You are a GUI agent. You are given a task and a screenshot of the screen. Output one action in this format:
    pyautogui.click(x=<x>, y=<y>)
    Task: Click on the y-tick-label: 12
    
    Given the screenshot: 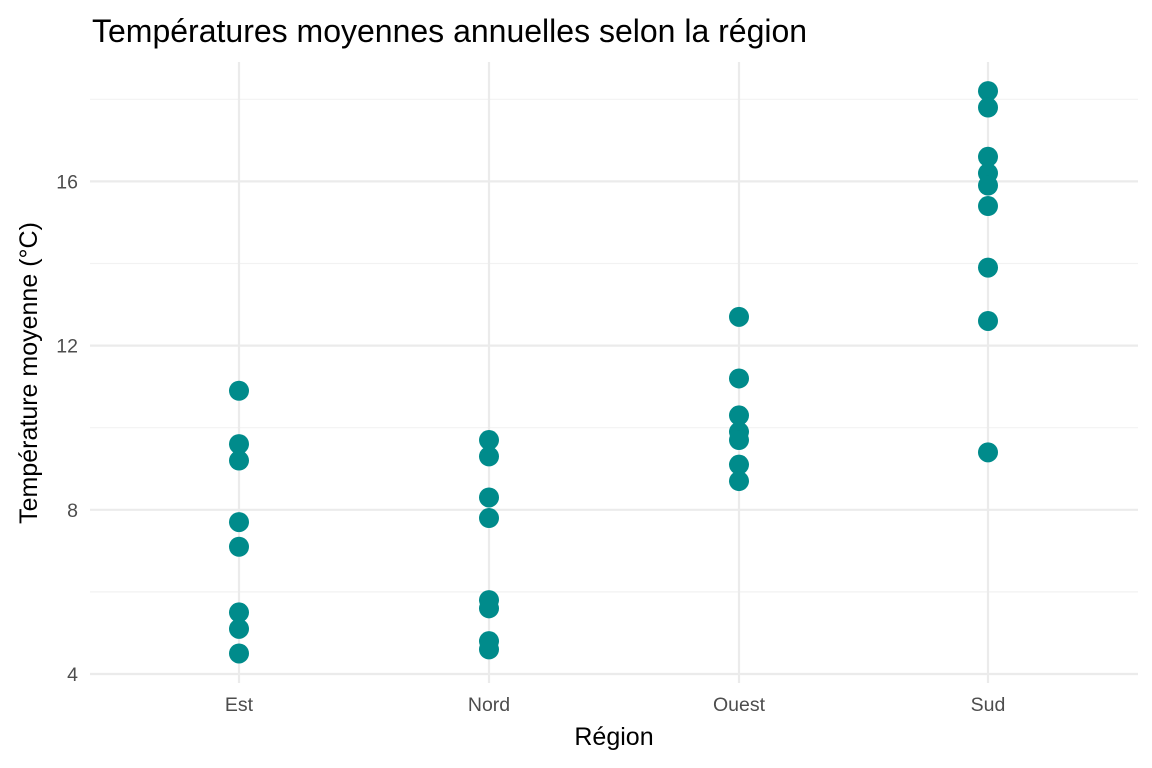 What is the action you would take?
    pyautogui.click(x=67, y=347)
    